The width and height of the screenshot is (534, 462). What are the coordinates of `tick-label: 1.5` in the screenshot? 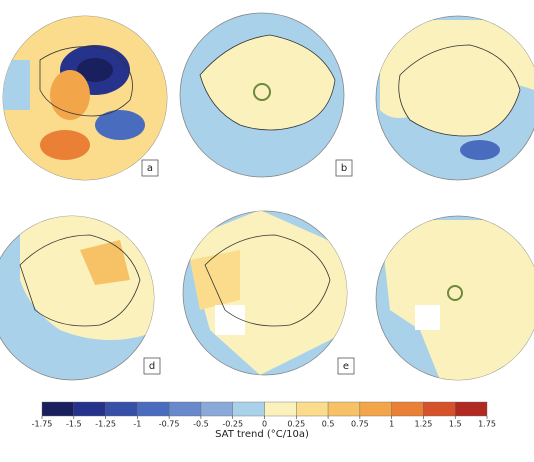 It's located at (455, 424).